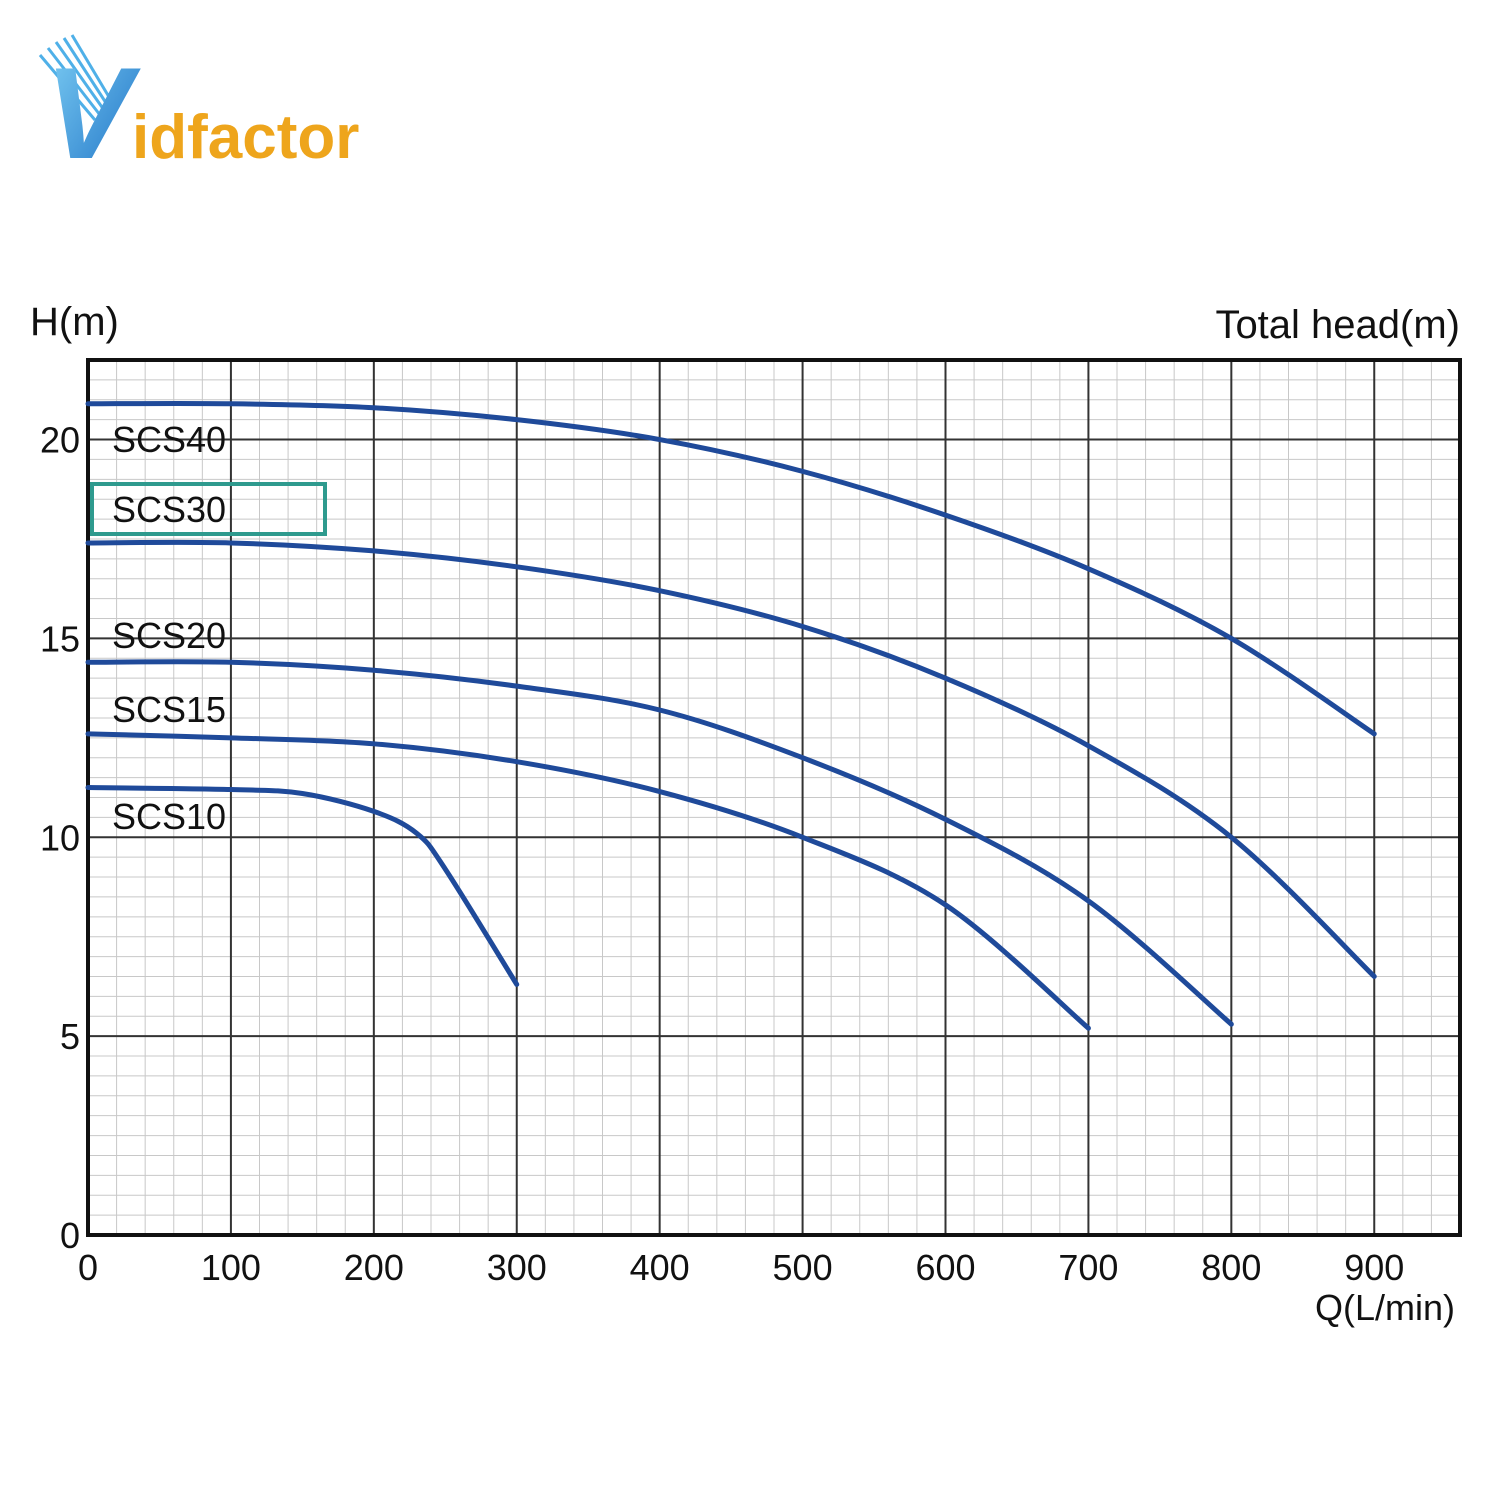 This screenshot has width=1500, height=1500. What do you see at coordinates (1088, 1267) in the screenshot?
I see `x-tick-label: 700` at bounding box center [1088, 1267].